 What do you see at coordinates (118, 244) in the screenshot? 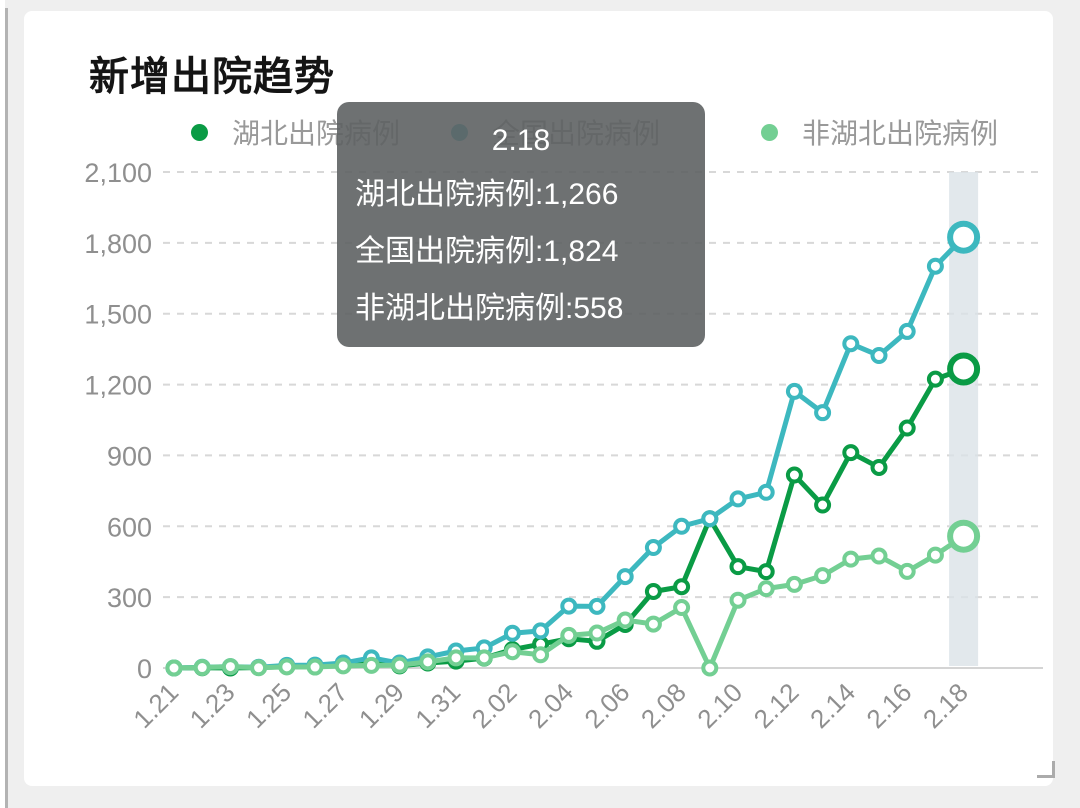
I see `y-tick-label: 1,800` at bounding box center [118, 244].